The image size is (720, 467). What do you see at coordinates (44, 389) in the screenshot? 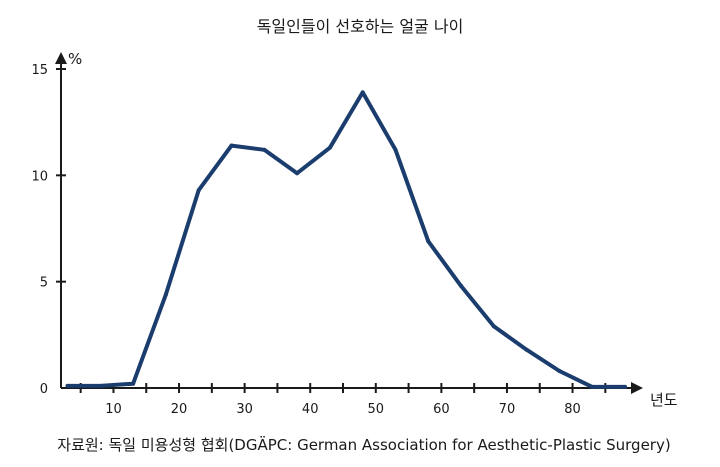
I see `y-tick-label: 0` at bounding box center [44, 389].